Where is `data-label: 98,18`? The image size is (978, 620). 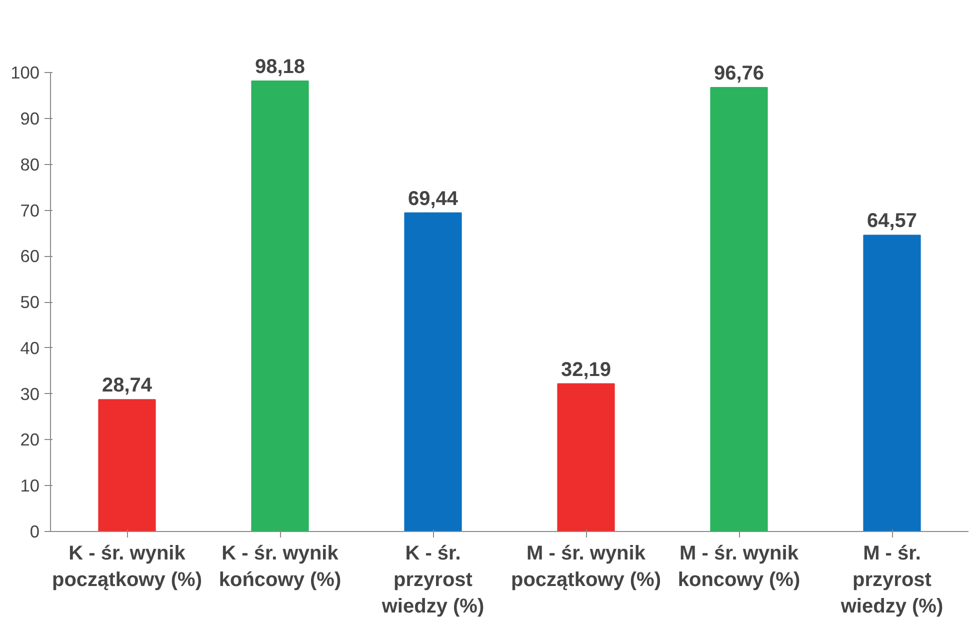 data-label: 98,18 is located at coordinates (280, 67).